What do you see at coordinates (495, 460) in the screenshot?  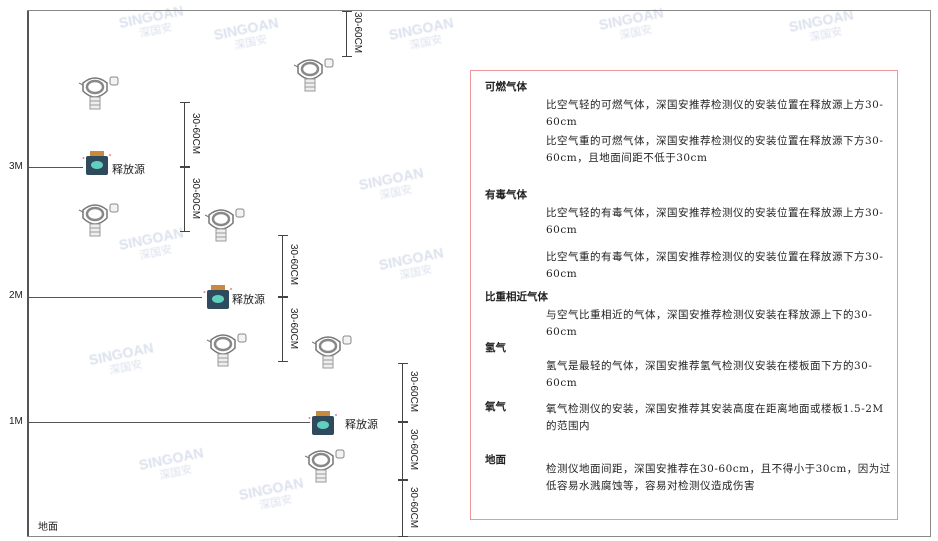 I see `gas-type-heading: 地面` at bounding box center [495, 460].